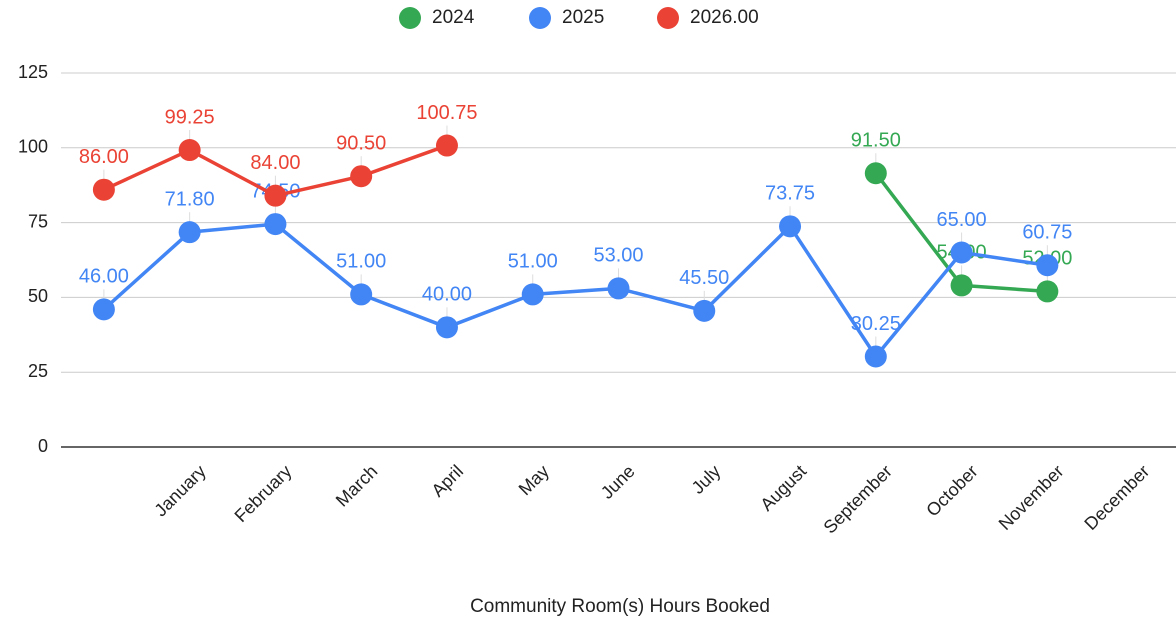 Image resolution: width=1176 pixels, height=625 pixels. Describe the element at coordinates (704, 278) in the screenshot. I see `data-label: 45.50` at that location.